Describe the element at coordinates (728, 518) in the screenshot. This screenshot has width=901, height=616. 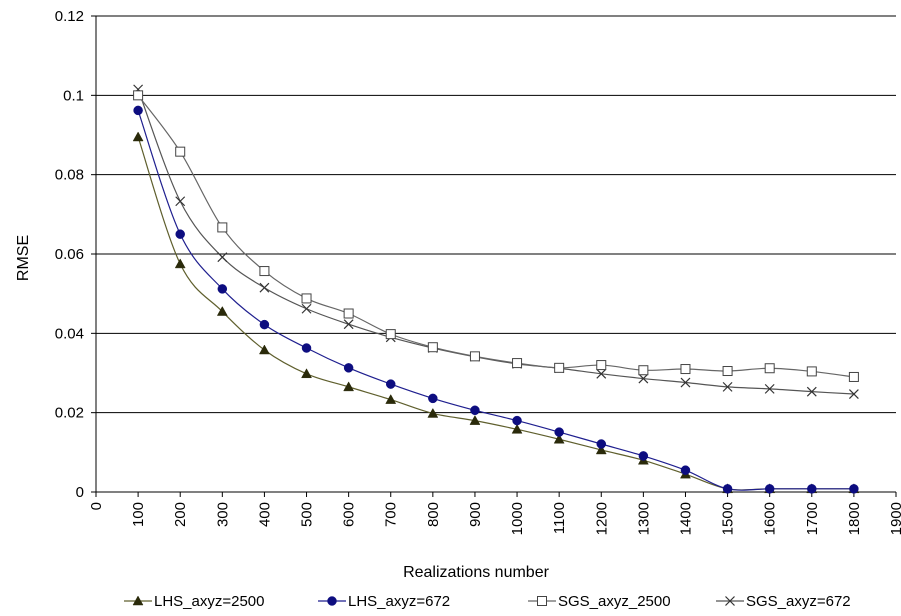
I see `x-tick-label: 1500` at that location.